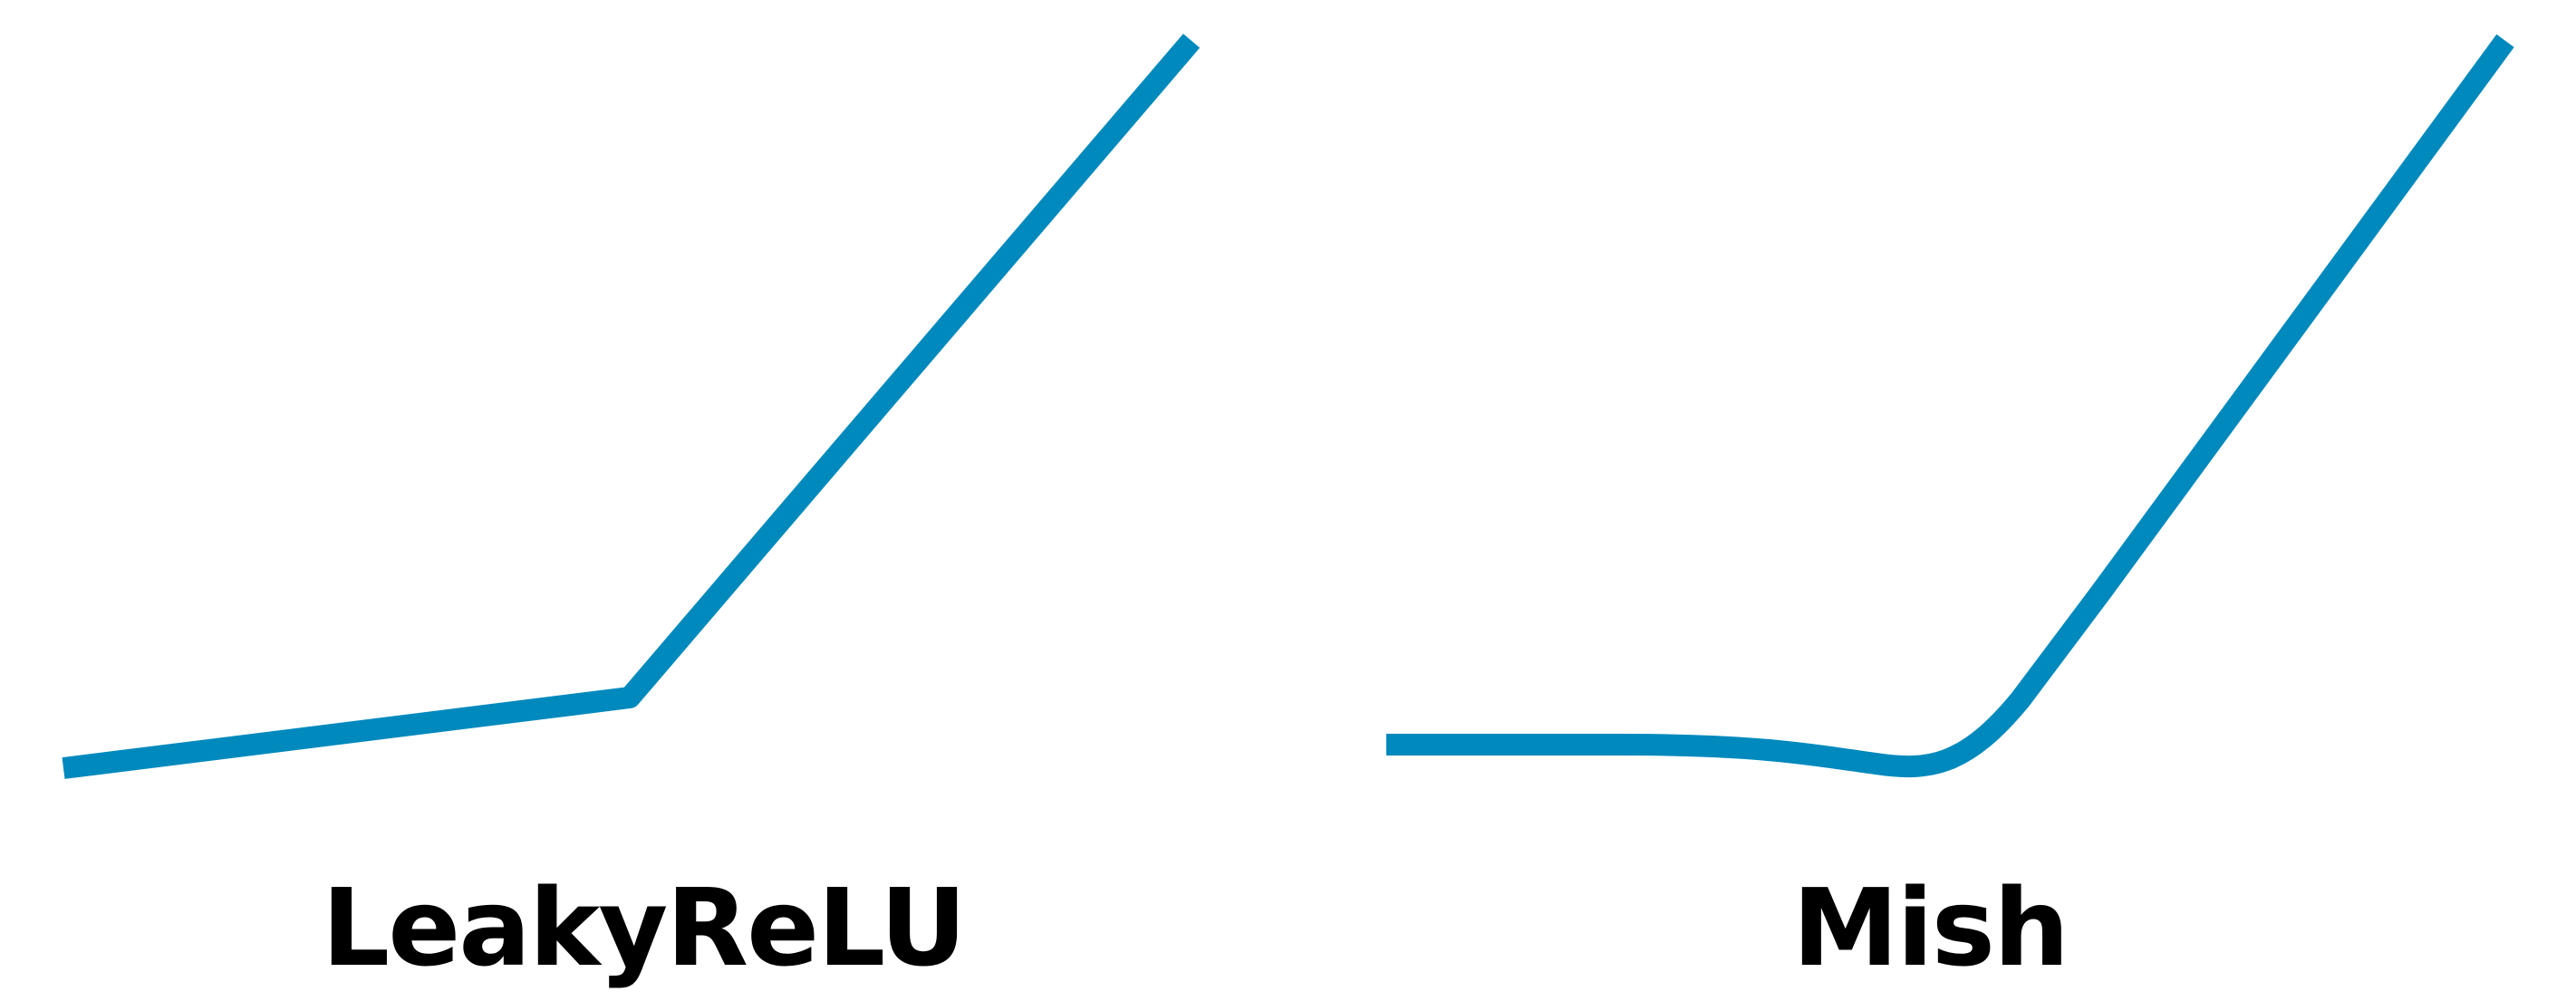  Describe the element at coordinates (1930, 927) in the screenshot. I see `mish-label: Mish` at that location.